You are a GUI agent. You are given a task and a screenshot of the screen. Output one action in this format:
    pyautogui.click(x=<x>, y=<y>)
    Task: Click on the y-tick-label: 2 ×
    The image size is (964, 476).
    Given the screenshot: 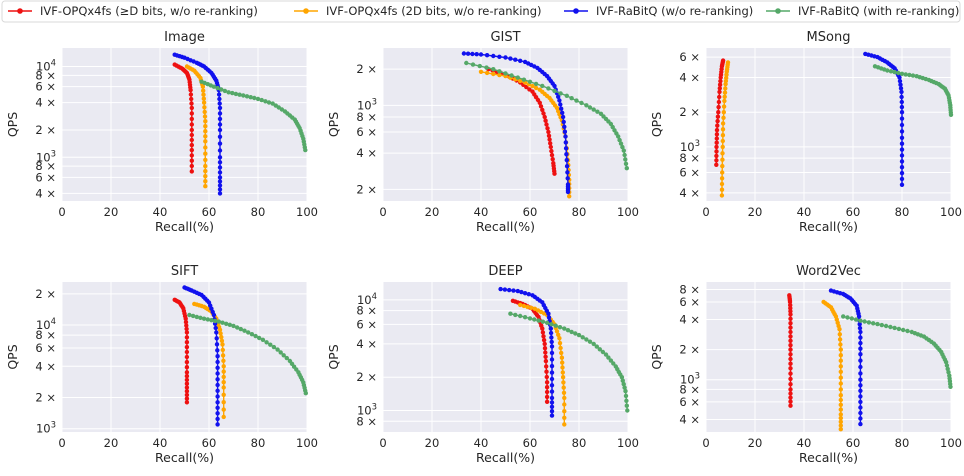 What is the action you would take?
    pyautogui.click(x=689, y=350)
    